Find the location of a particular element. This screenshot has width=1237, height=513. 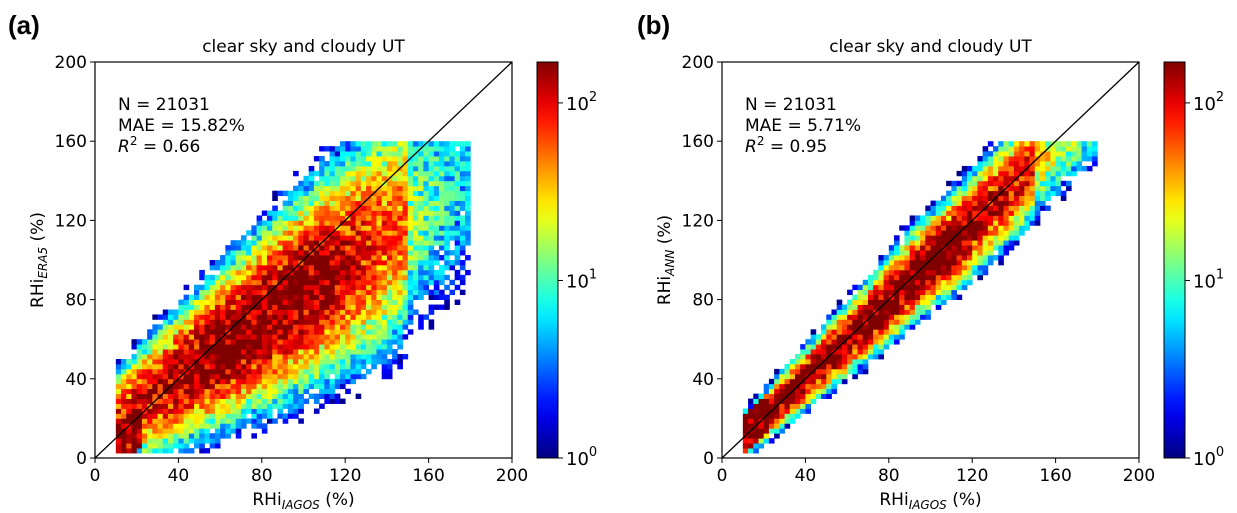

x-axis-label-unit: (%) is located at coordinates (964, 500).